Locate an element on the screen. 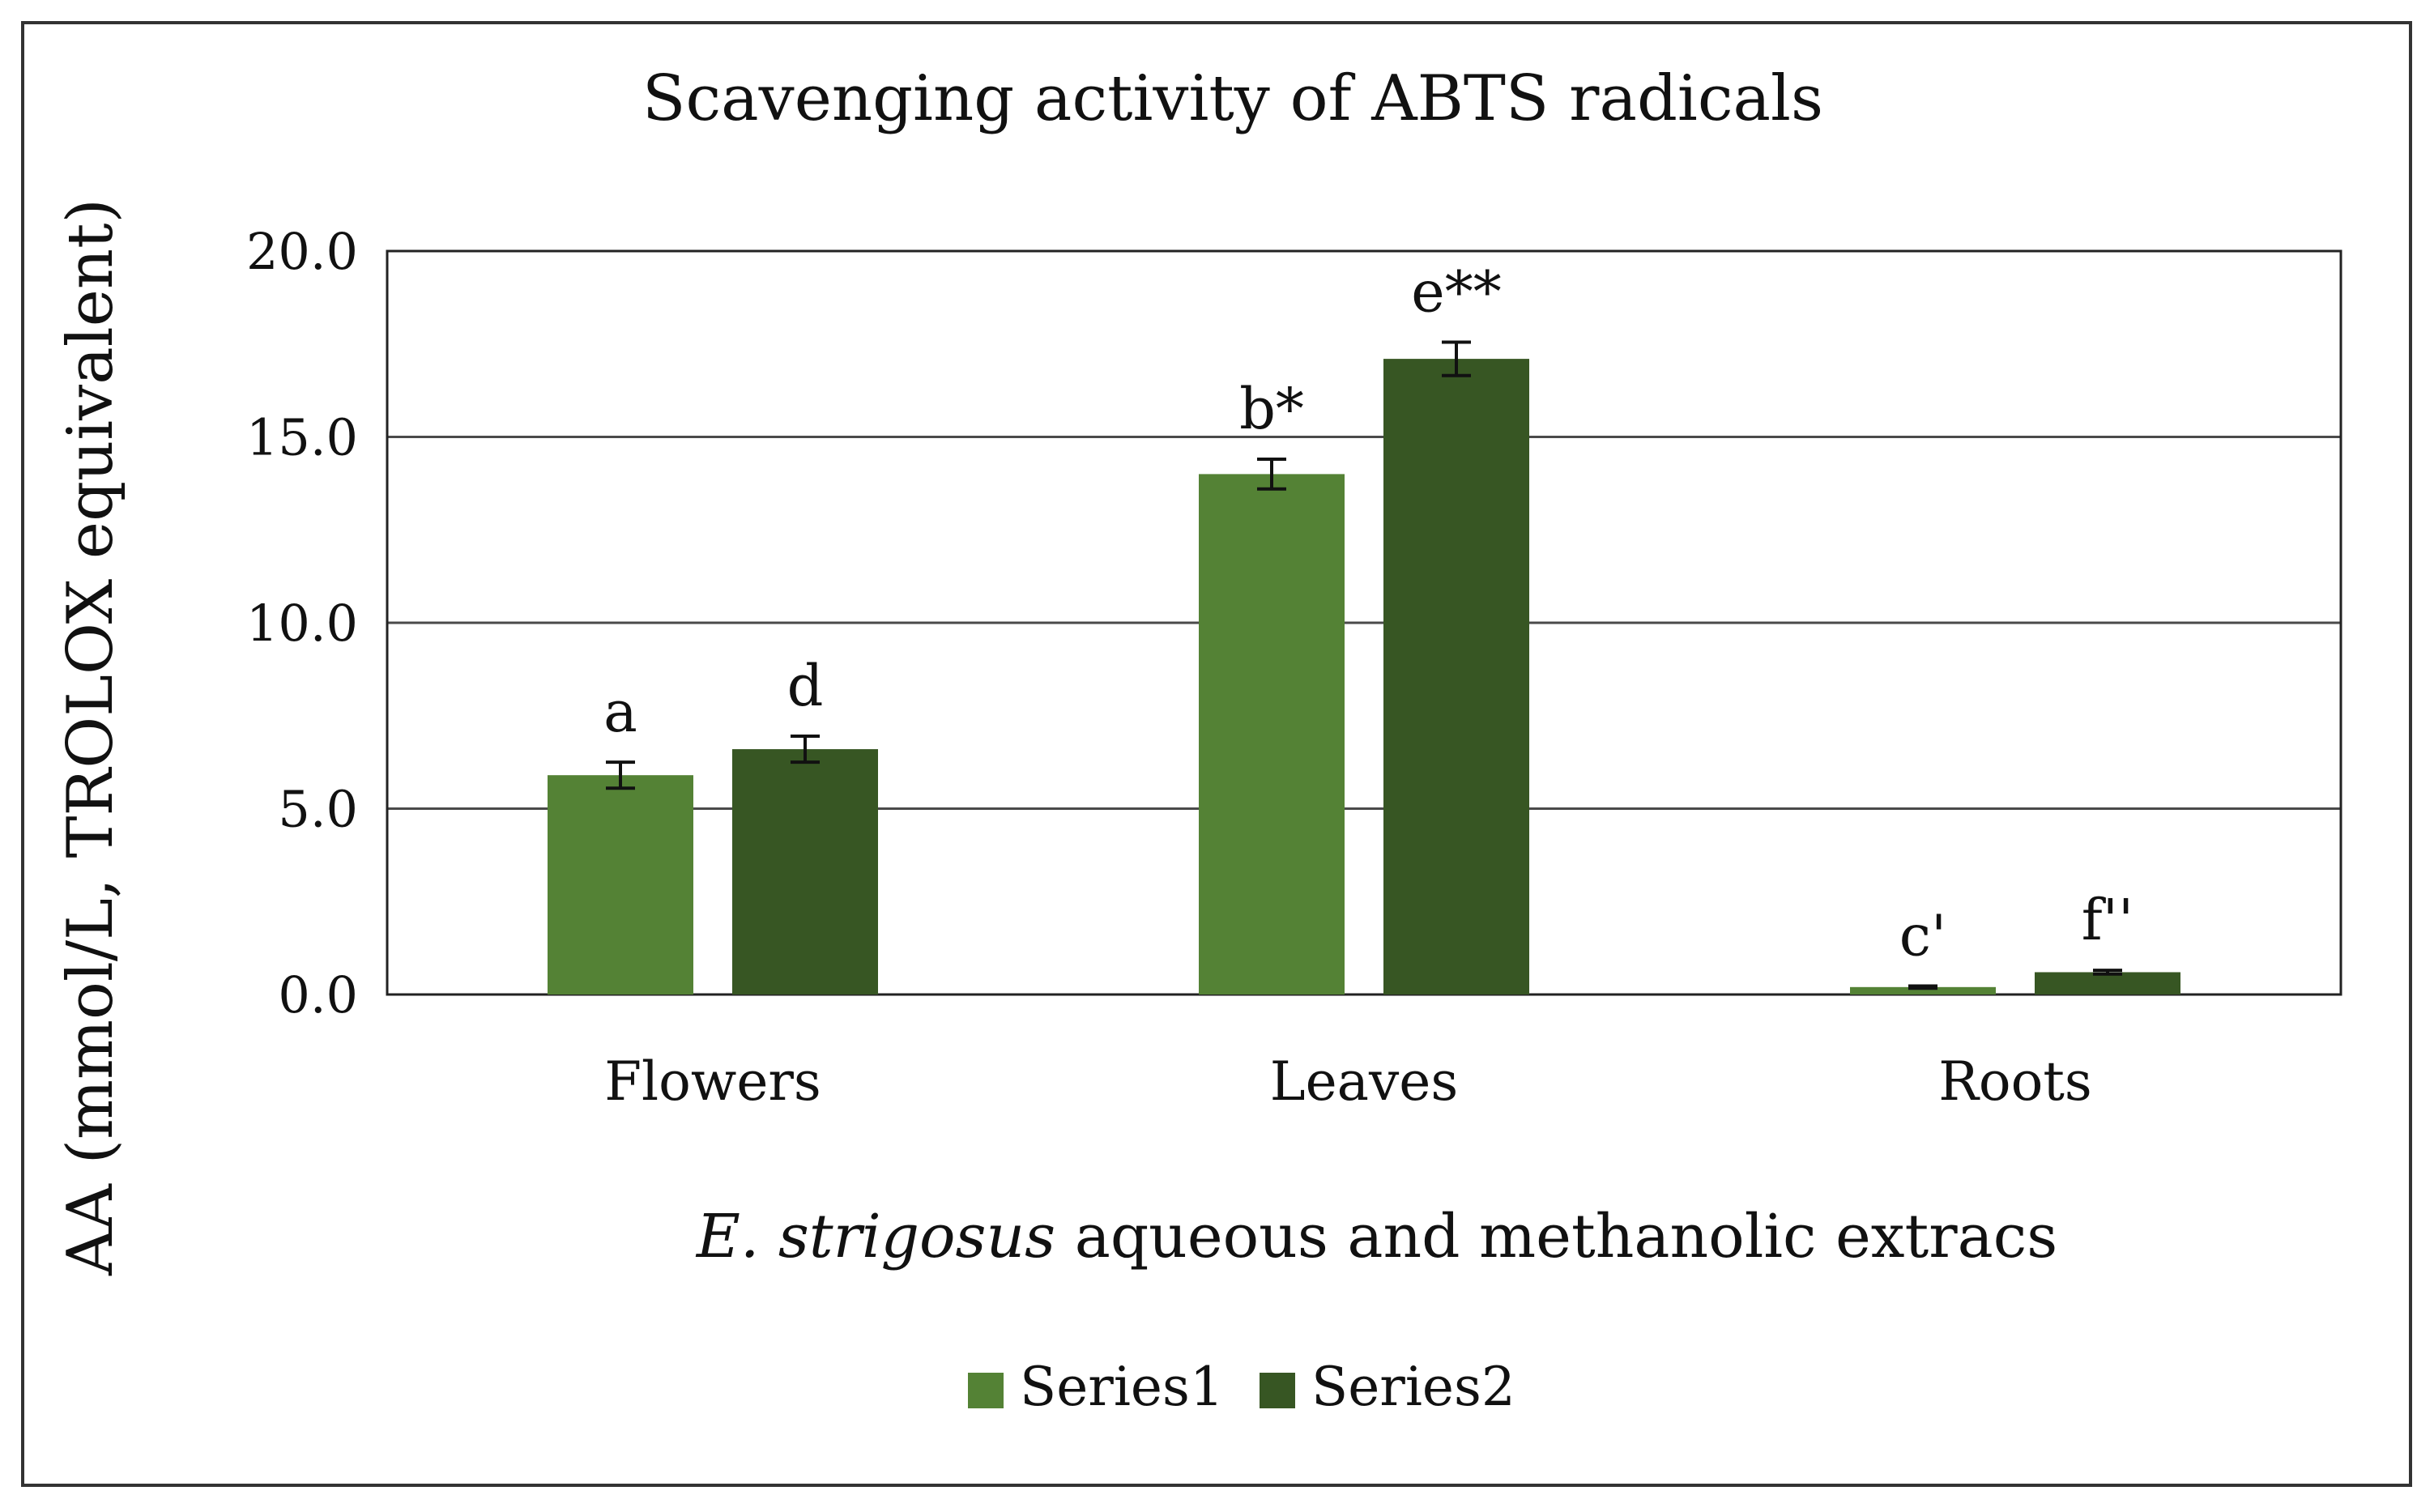  bar-series2-flowers is located at coordinates (805, 872).